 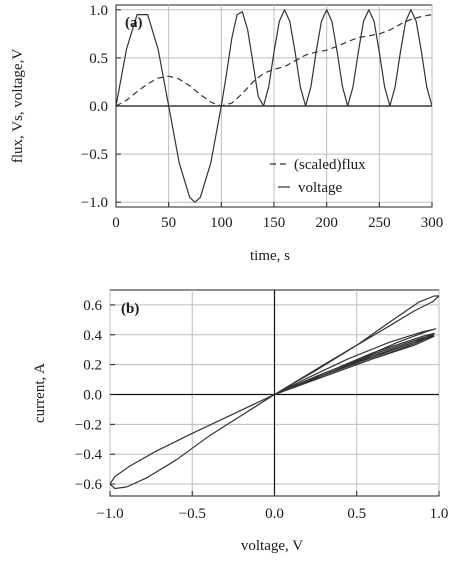 I want to click on x-tick-label-5: 250, so click(x=379, y=223).